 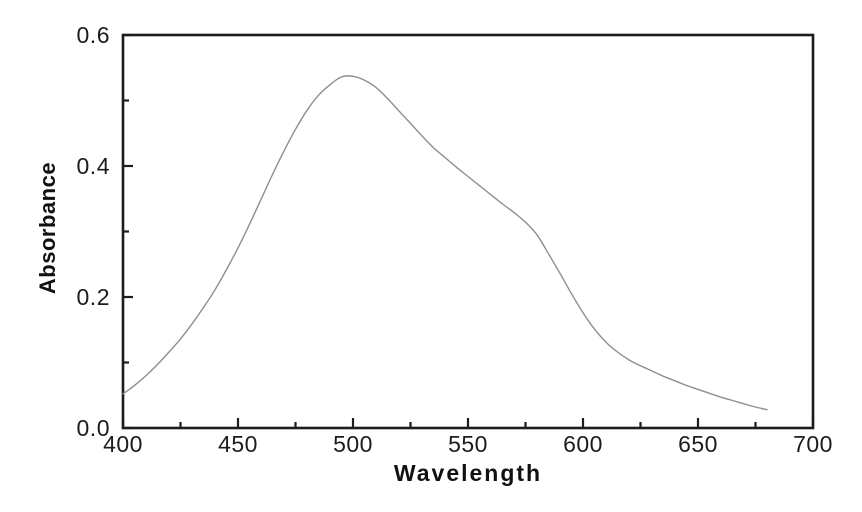 What do you see at coordinates (93, 428) in the screenshot?
I see `y-tick-label: 0.0` at bounding box center [93, 428].